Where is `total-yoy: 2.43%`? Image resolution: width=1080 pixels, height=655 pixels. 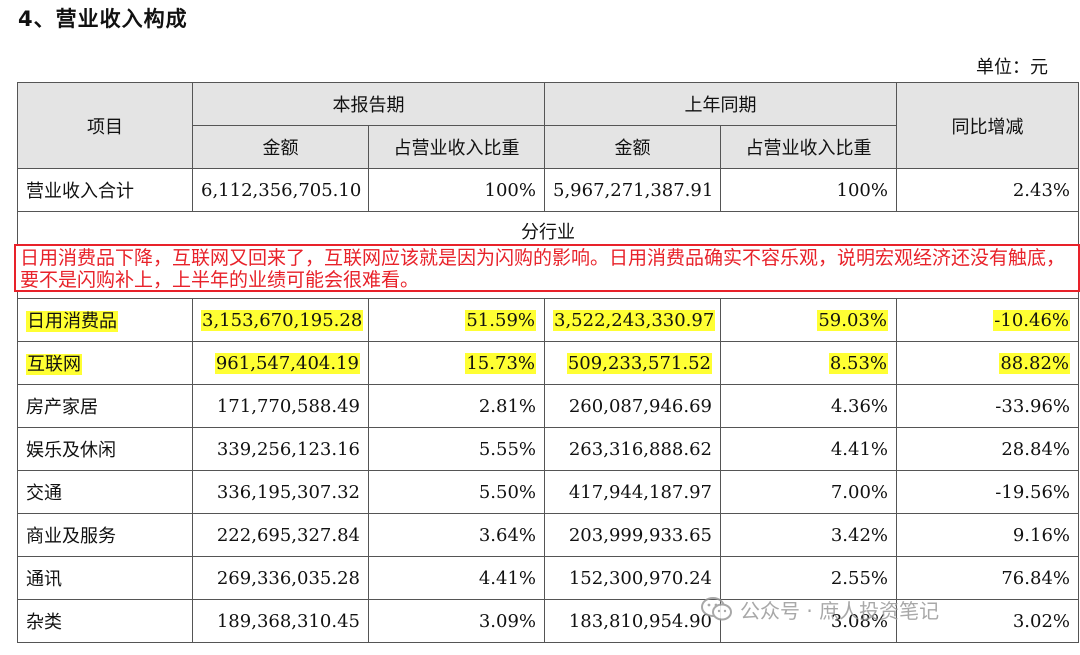
total-yoy: 2.43% is located at coordinates (987, 190).